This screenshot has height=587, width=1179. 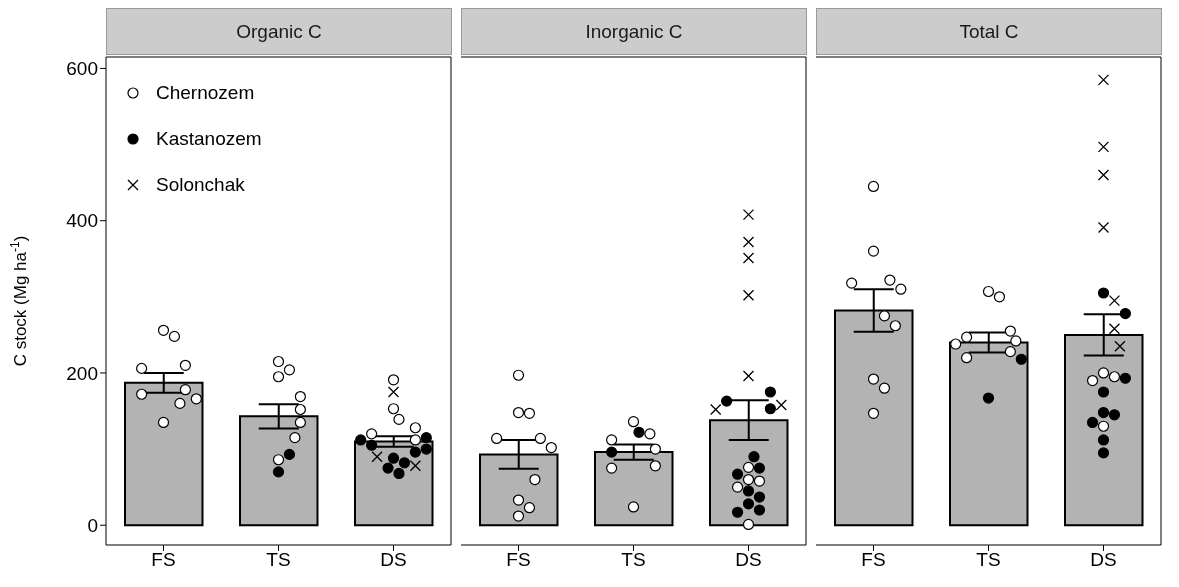 What do you see at coordinates (205, 93) in the screenshot?
I see `legend-label: Chernozem` at bounding box center [205, 93].